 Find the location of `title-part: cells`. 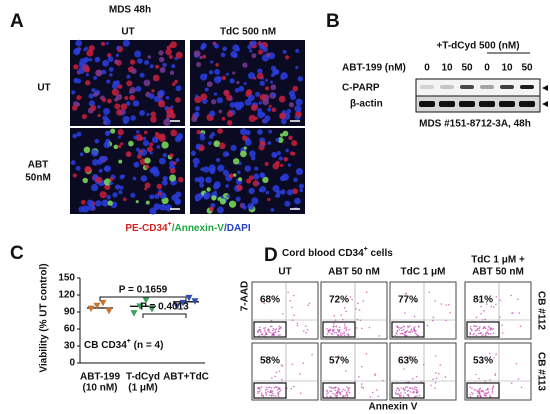

title-part: cells is located at coordinates (380, 253).